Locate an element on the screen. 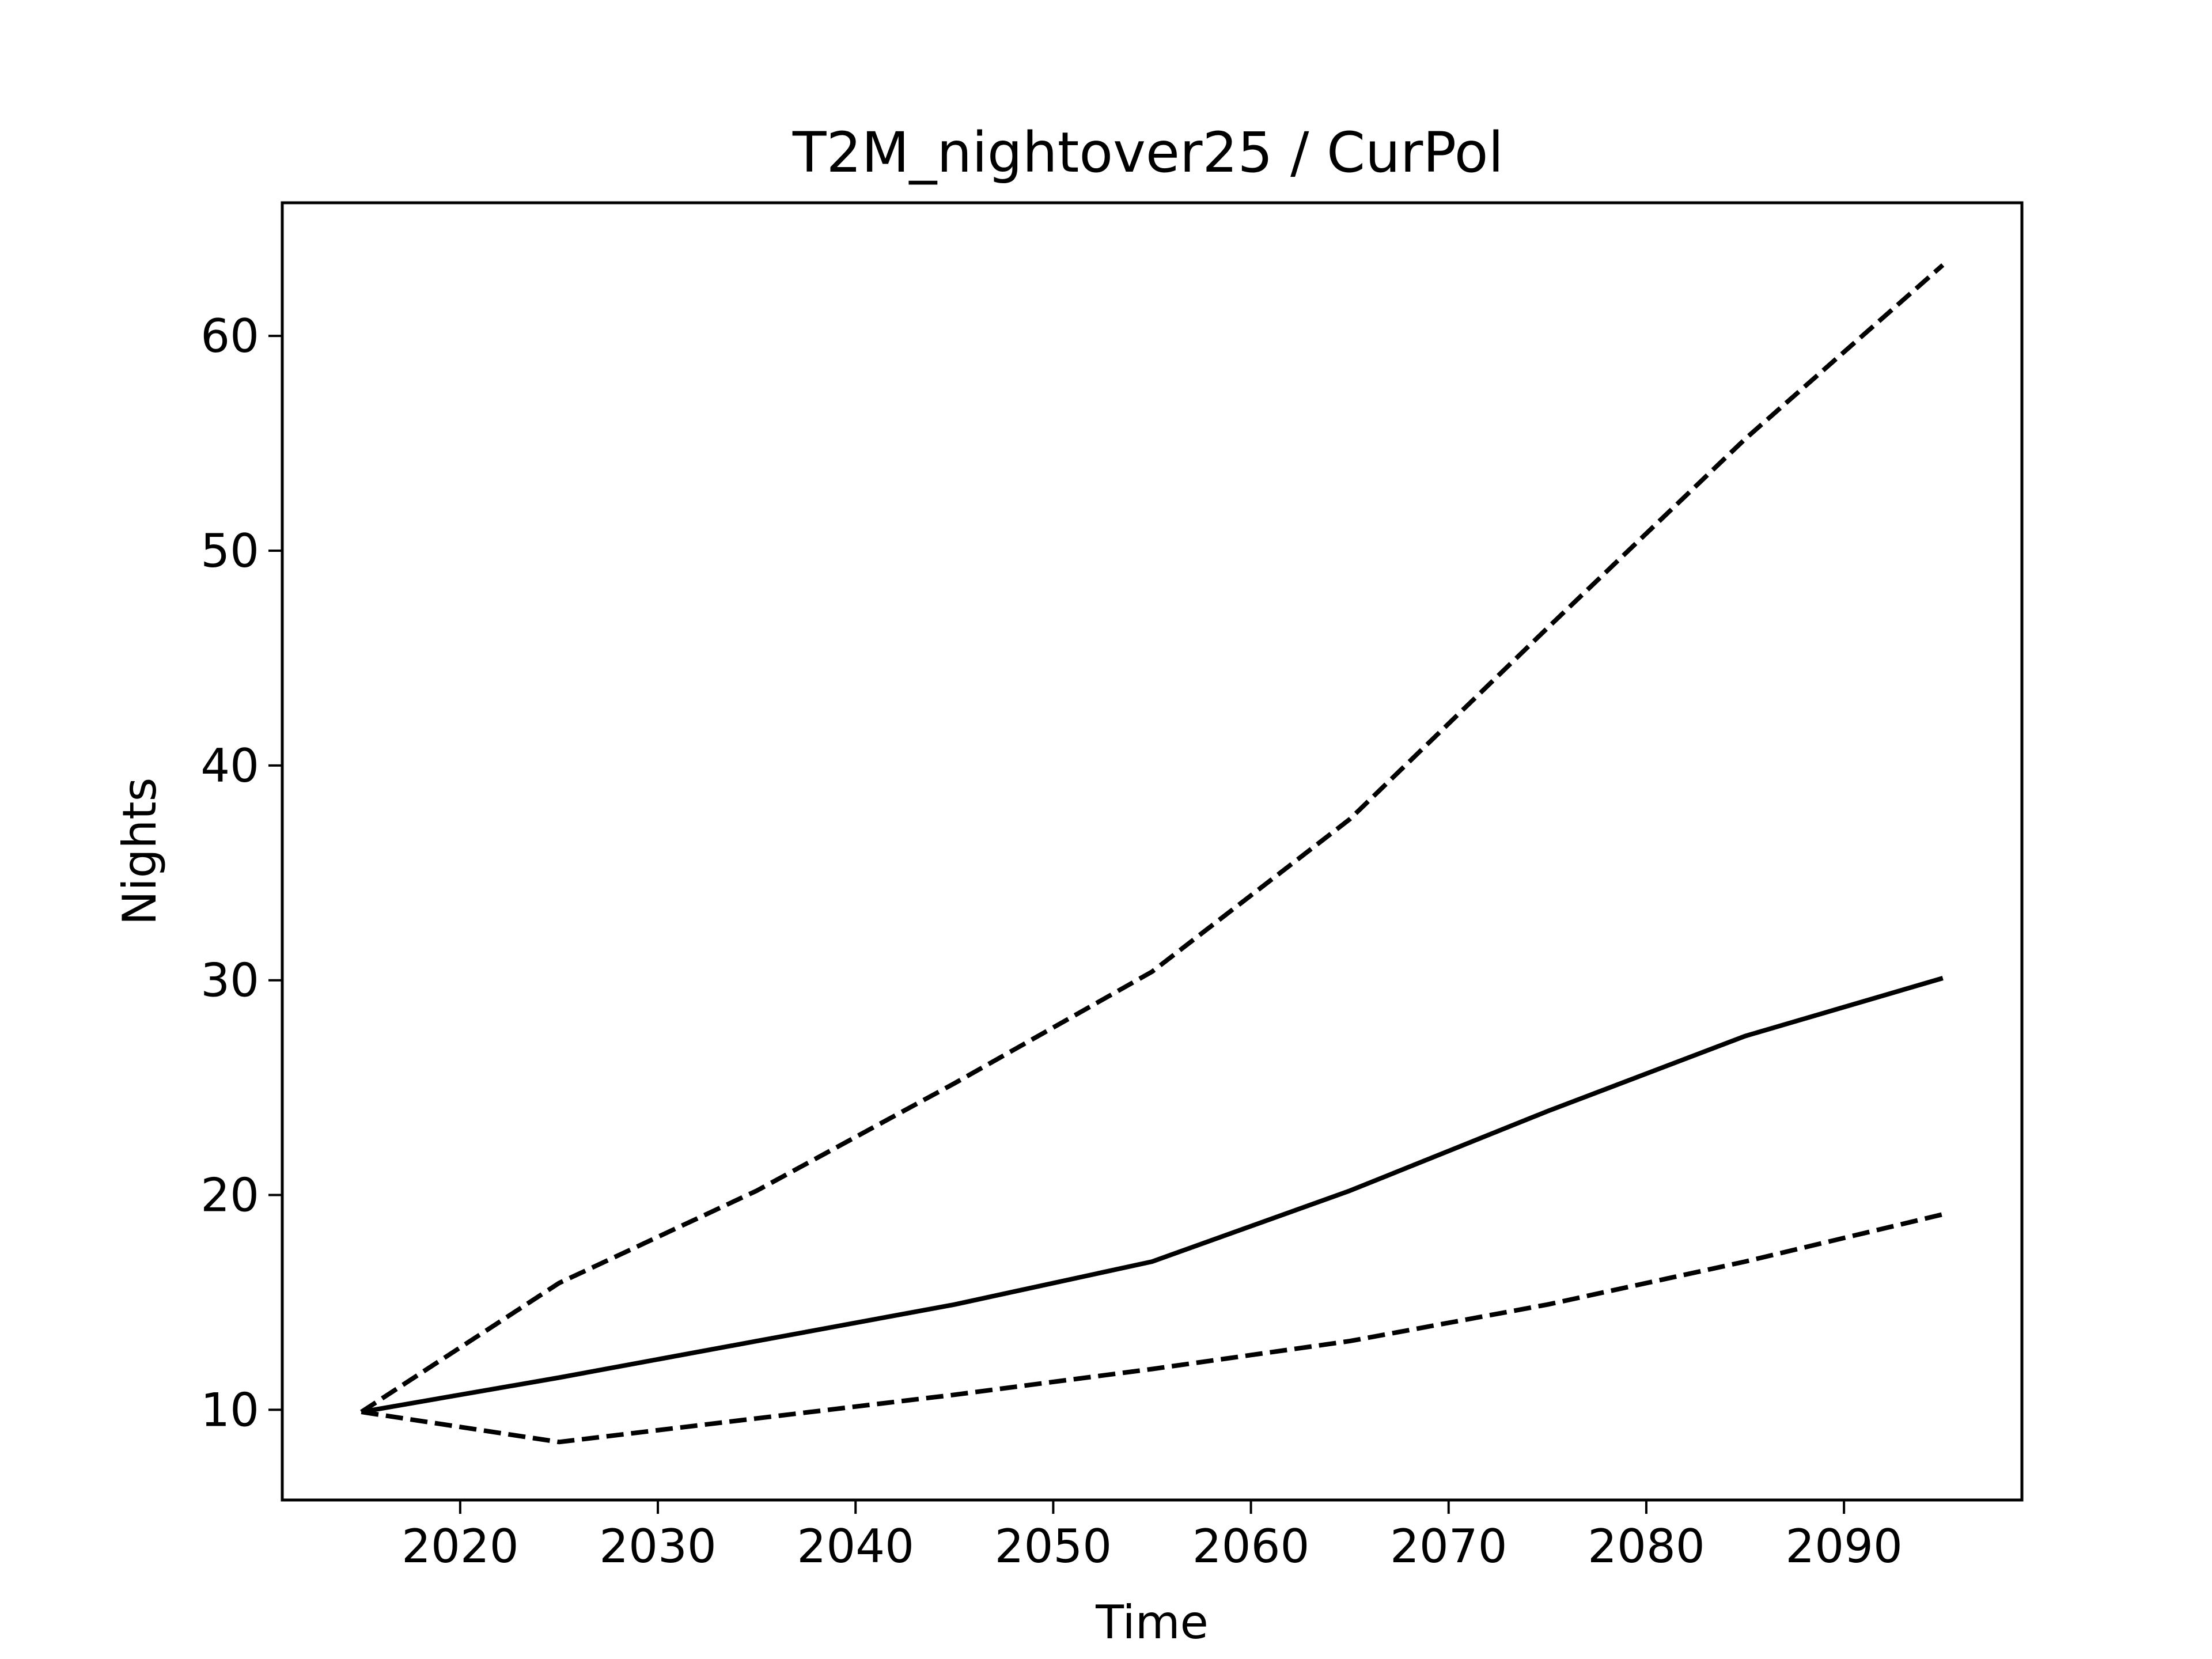 Image resolution: width=2212 pixels, height=1659 pixels. x-tick-label: 2040 is located at coordinates (855, 1546).